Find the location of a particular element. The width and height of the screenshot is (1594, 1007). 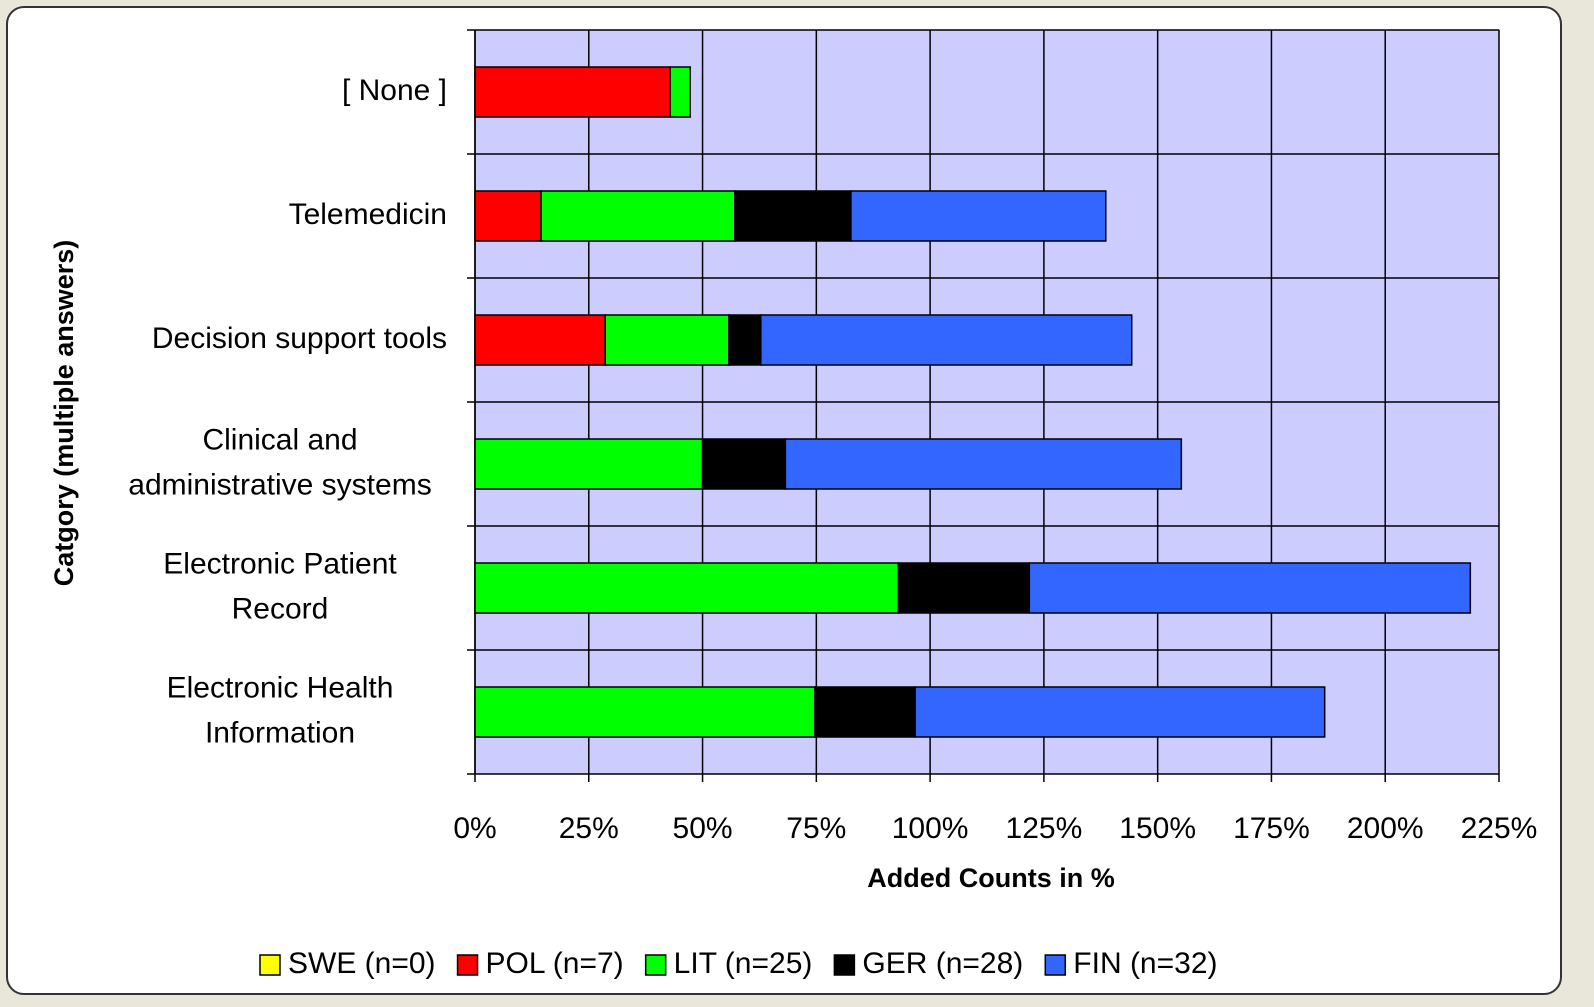

y-tick-label-line: Record is located at coordinates (280, 608).